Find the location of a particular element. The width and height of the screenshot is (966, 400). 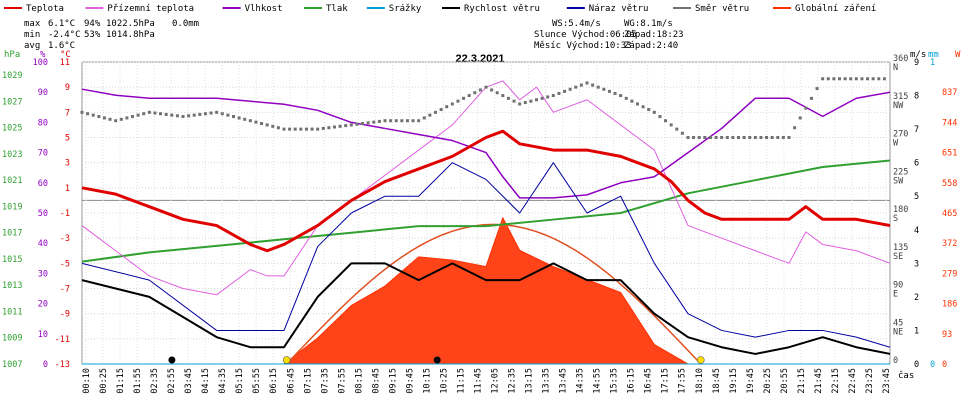

legend-label-8: Globální záření is located at coordinates (835, 9).